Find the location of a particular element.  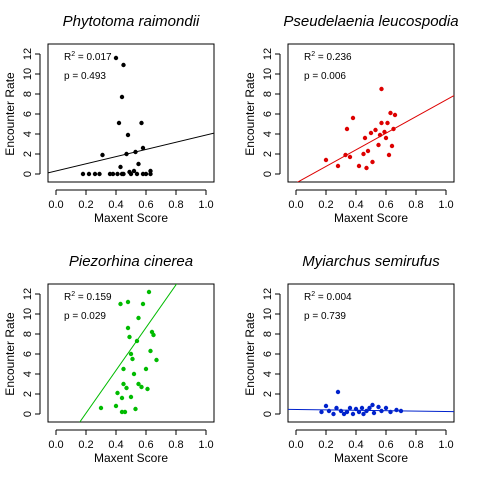

r-squared-label: R2 = 0.004 is located at coordinates (328, 297).